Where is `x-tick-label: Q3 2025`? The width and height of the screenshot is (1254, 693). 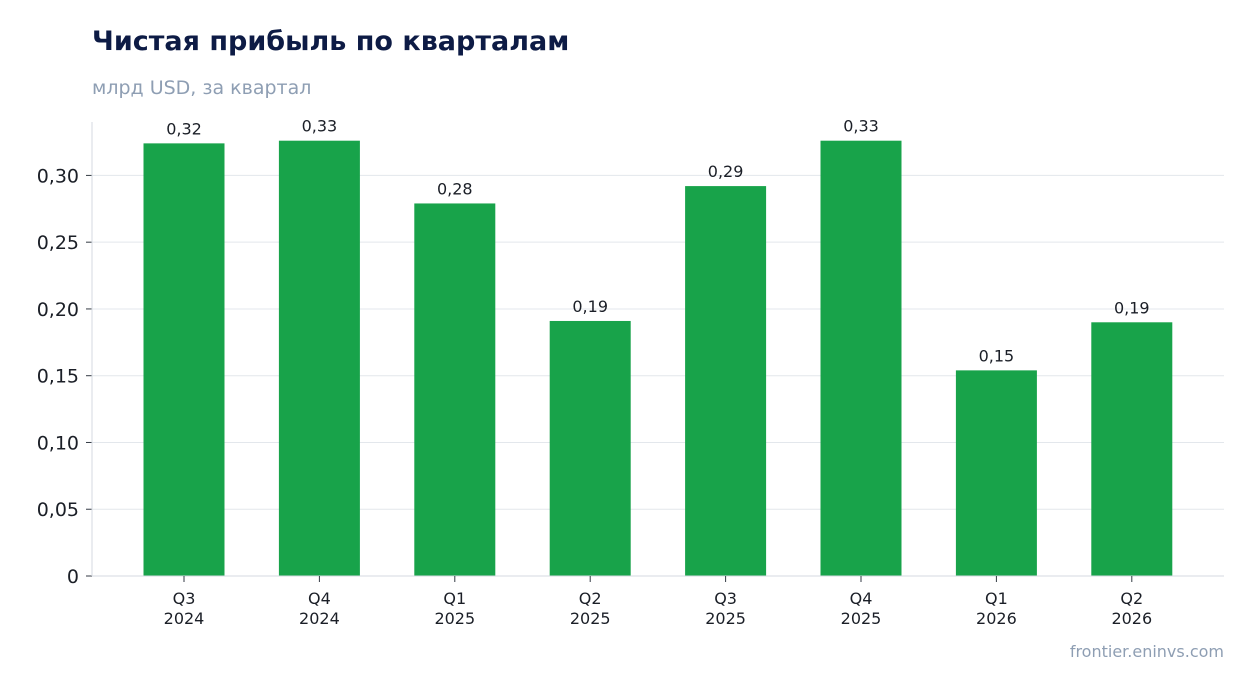
x-tick-label: Q3 2025 is located at coordinates (725, 608).